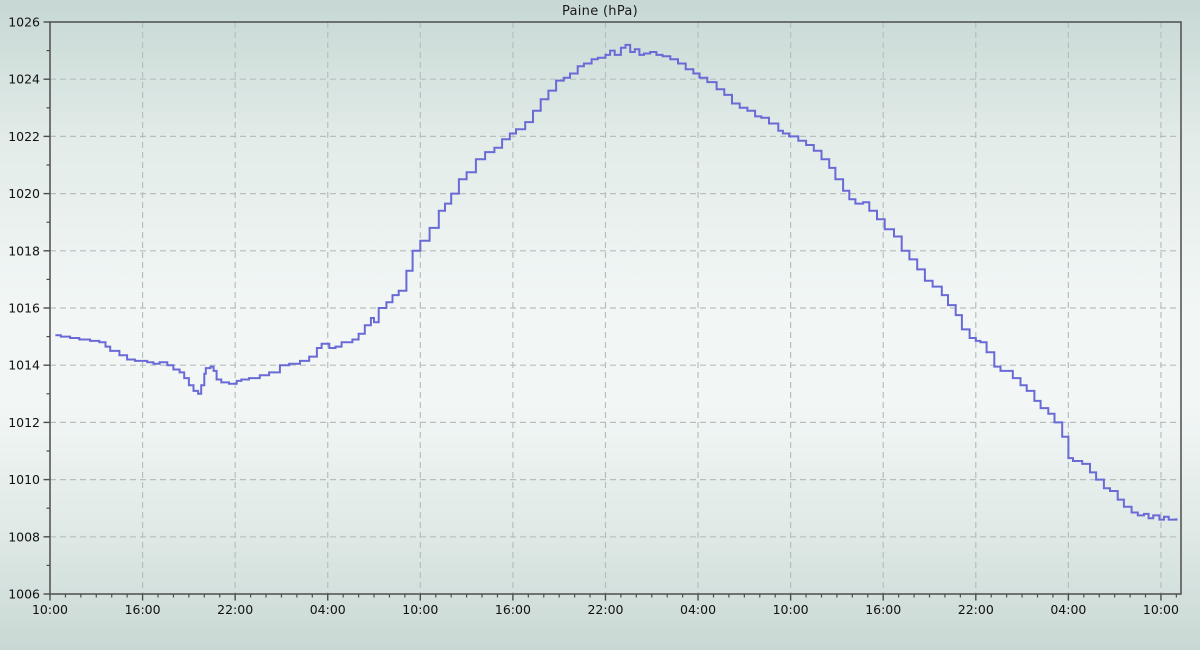  What do you see at coordinates (24, 479) in the screenshot?
I see `y-axis-tick-label: 1010` at bounding box center [24, 479].